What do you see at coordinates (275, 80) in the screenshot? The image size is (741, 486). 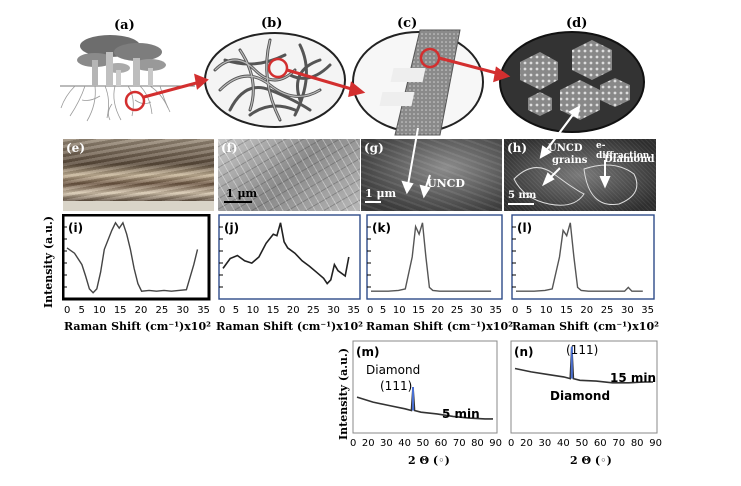 I see `mycelium-schematic` at bounding box center [275, 80].